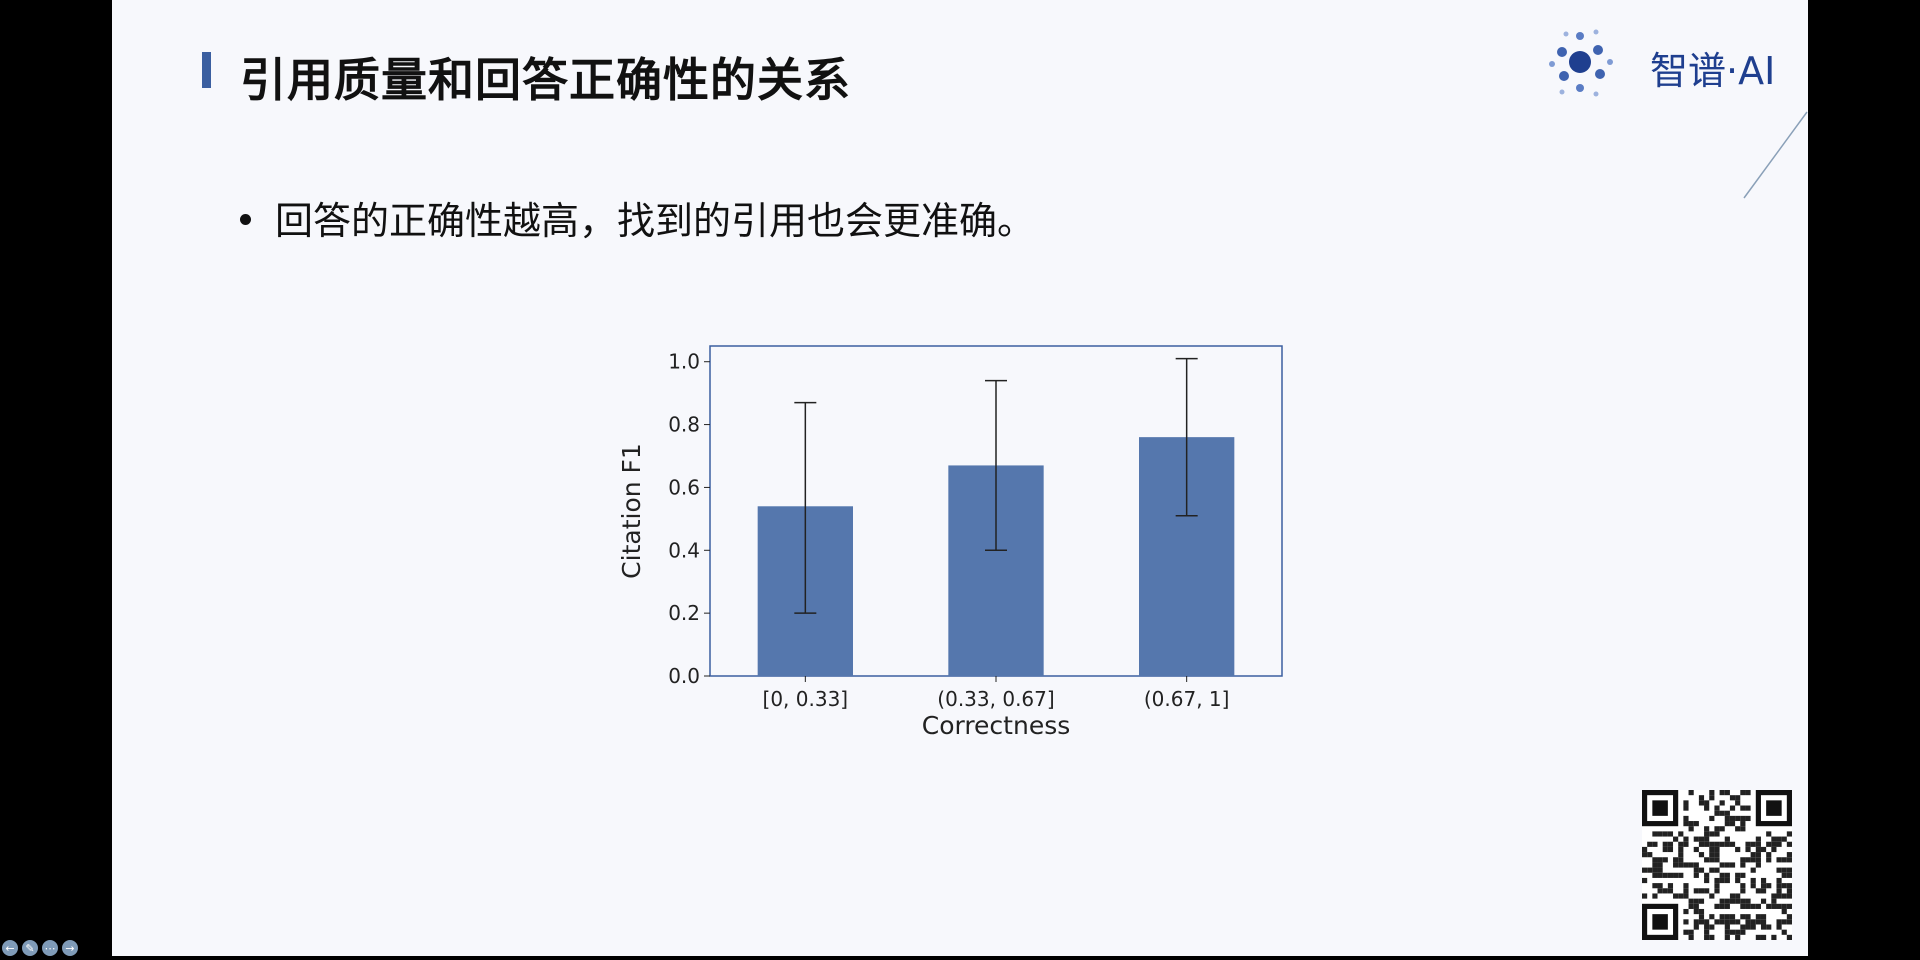 The height and width of the screenshot is (960, 1920). Describe the element at coordinates (545, 80) in the screenshot. I see `slide-title: 引用质量和回答正确性的关系` at that location.